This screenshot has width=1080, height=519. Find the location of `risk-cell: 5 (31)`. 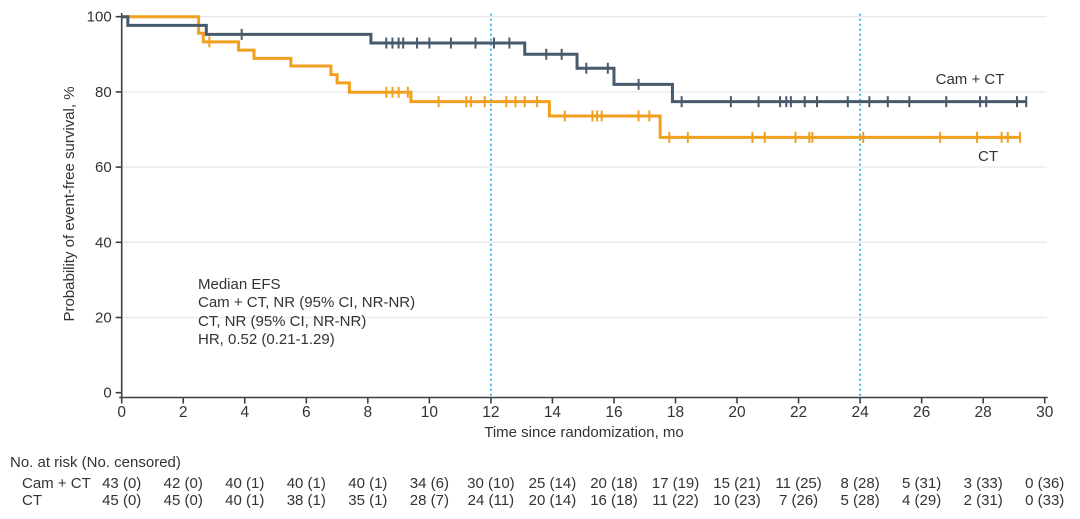

risk-cell: 5 (31) is located at coordinates (922, 483).